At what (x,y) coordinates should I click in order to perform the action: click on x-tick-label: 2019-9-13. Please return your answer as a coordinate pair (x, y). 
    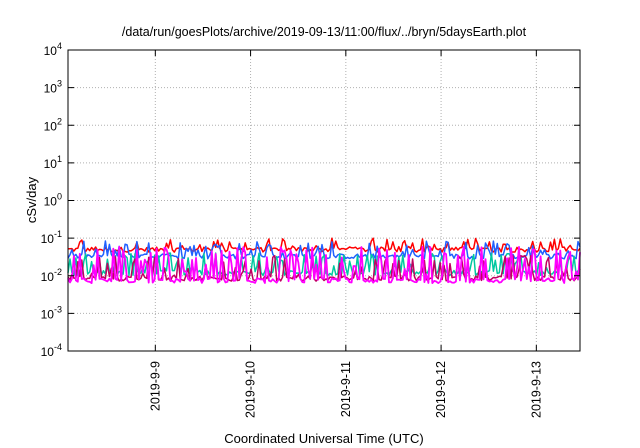
    Looking at the image, I should click on (536, 389).